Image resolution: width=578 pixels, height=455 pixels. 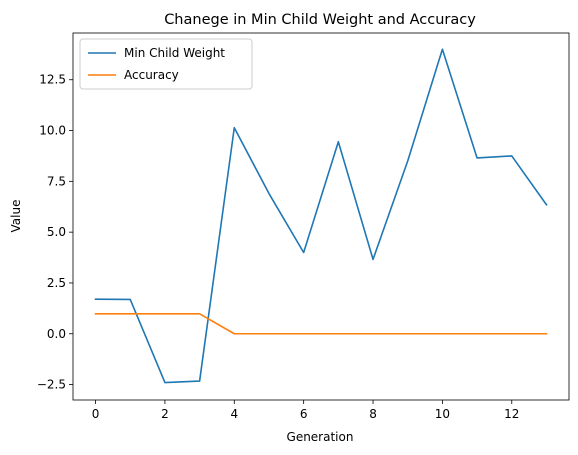 I want to click on legend-label-0: Min Child Weight, so click(x=174, y=53).